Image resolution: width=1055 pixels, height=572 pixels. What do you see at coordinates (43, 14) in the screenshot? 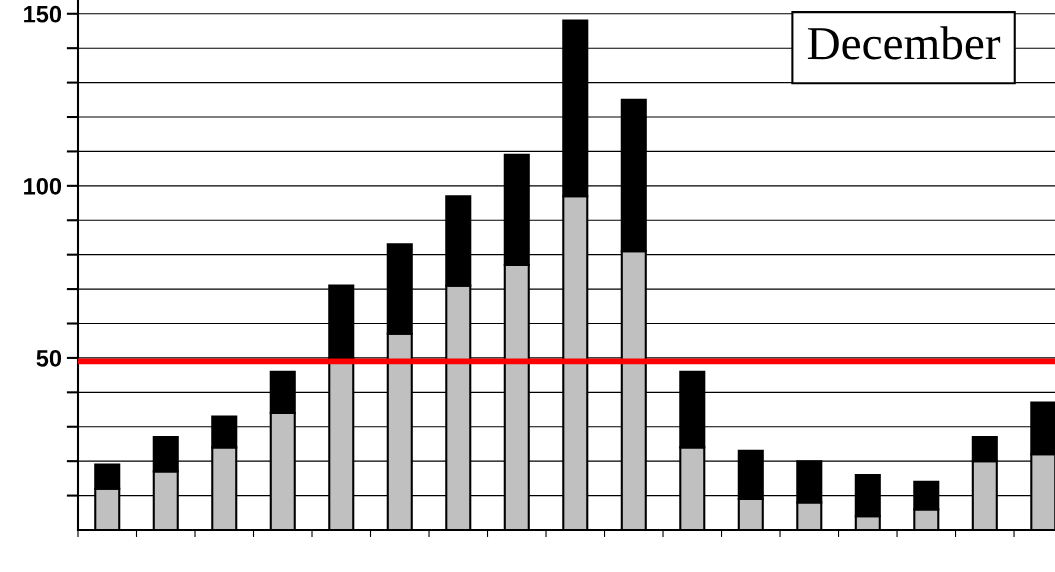
I see `y-tick-label: 150` at bounding box center [43, 14].